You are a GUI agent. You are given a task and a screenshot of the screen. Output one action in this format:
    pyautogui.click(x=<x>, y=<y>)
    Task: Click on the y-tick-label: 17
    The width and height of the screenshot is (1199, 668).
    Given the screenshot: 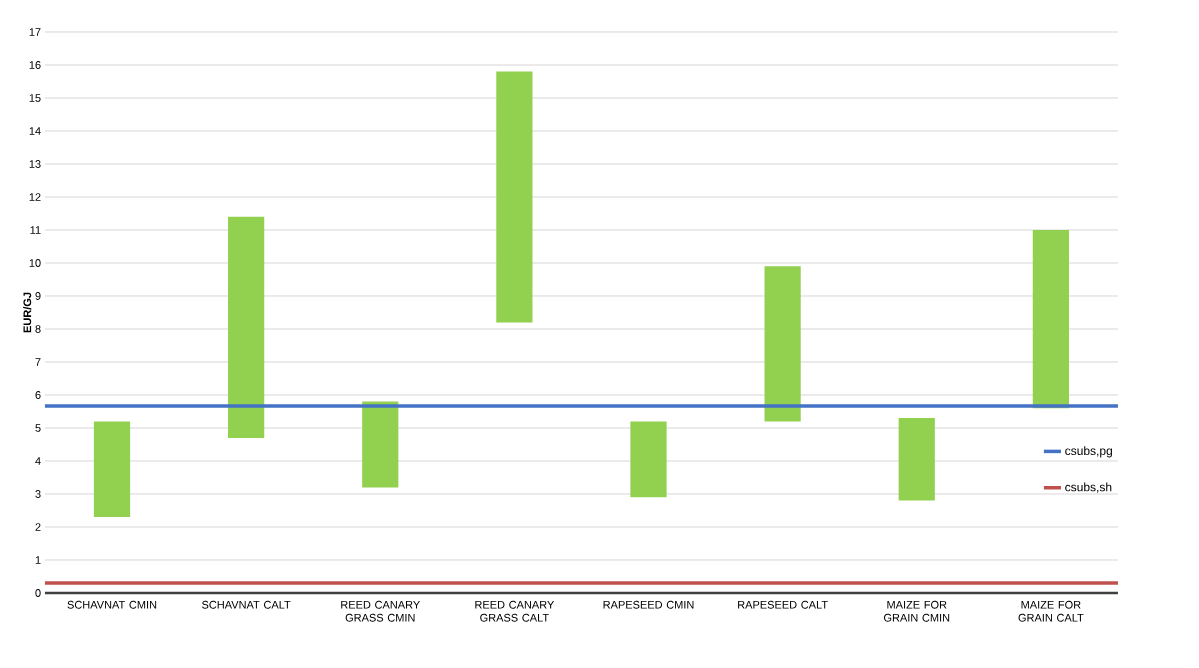 What is the action you would take?
    pyautogui.click(x=35, y=32)
    